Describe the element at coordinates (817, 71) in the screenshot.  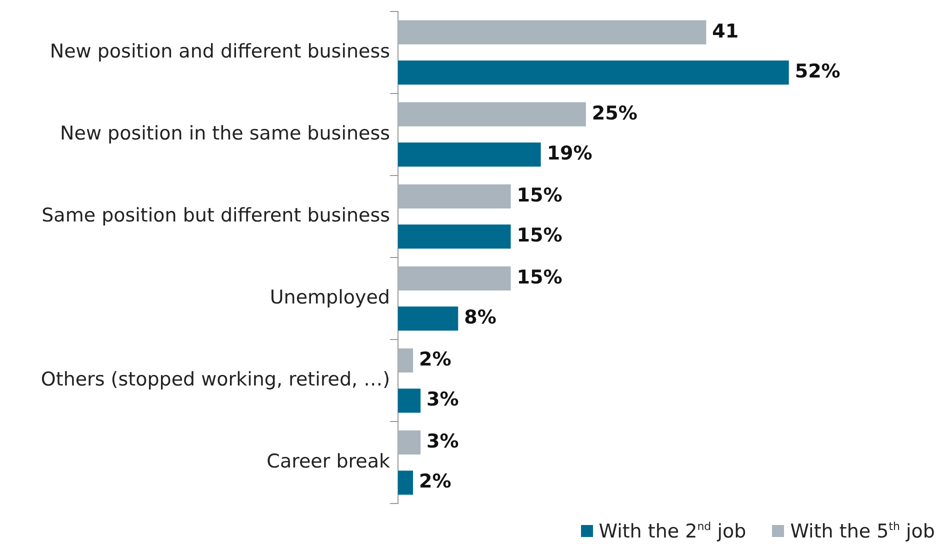
I see `data-label: 52%` at that location.